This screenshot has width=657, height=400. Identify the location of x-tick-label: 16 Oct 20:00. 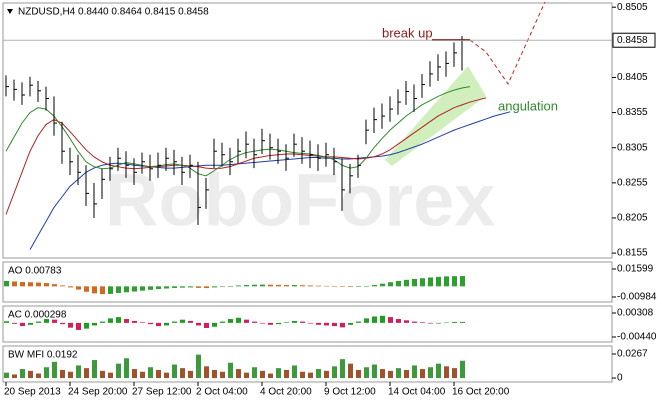
(481, 392).